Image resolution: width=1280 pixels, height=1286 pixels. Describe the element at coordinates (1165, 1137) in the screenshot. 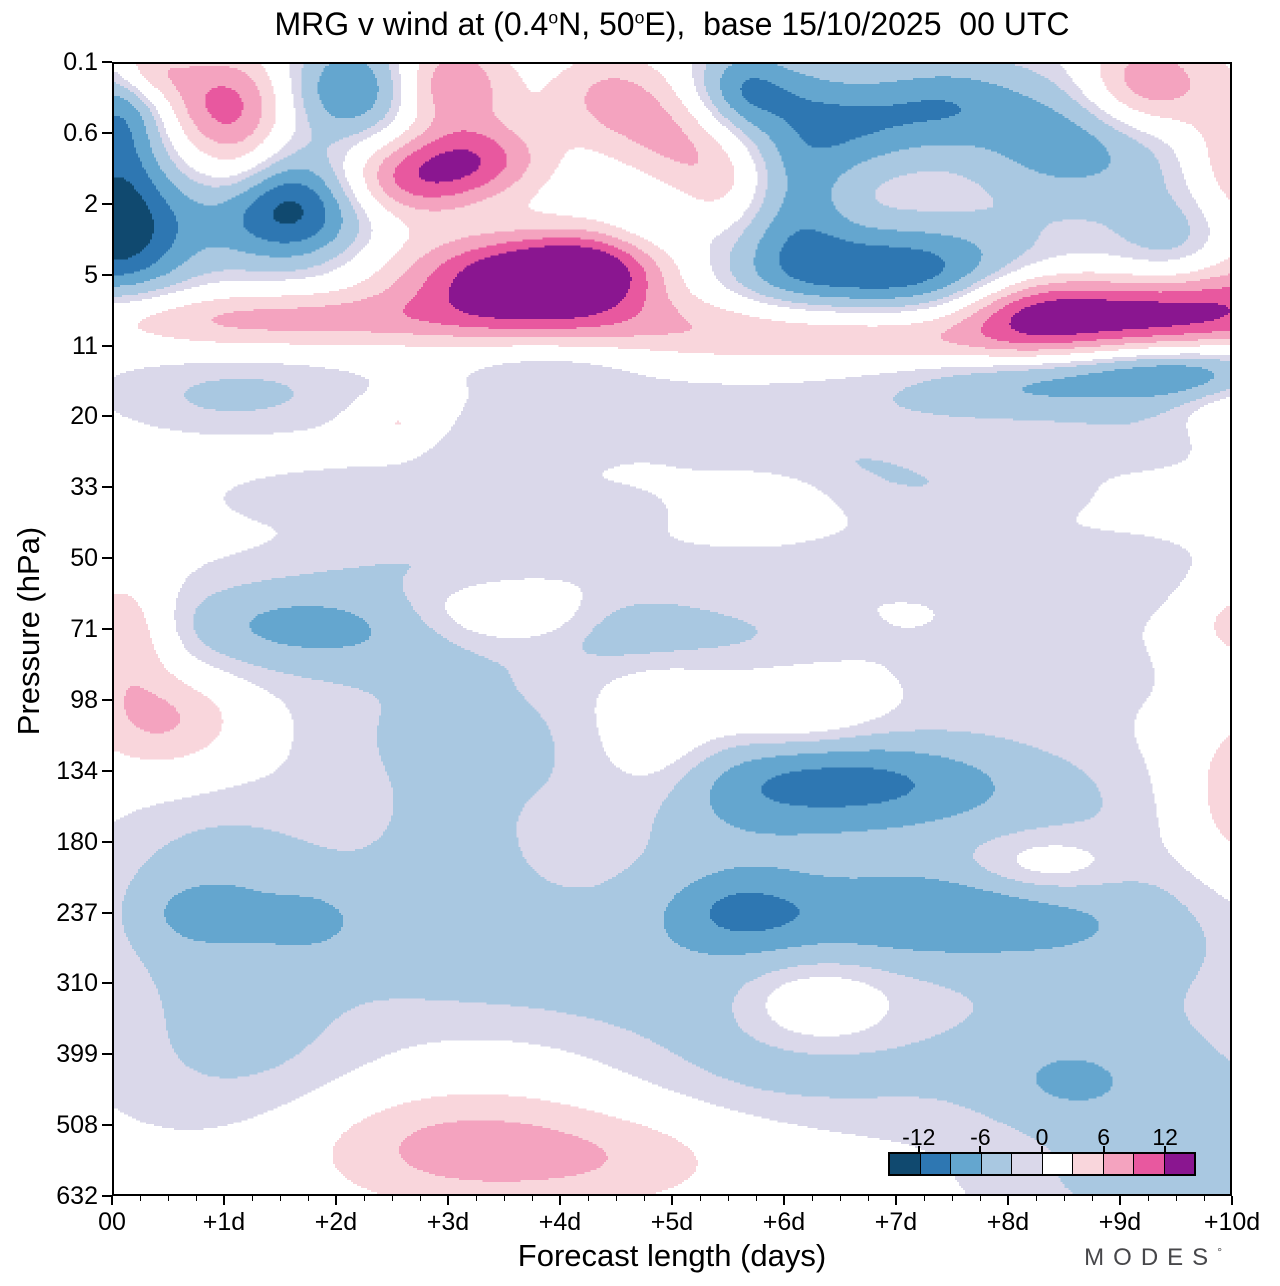

I see `colorbar-tick-label: 12` at that location.